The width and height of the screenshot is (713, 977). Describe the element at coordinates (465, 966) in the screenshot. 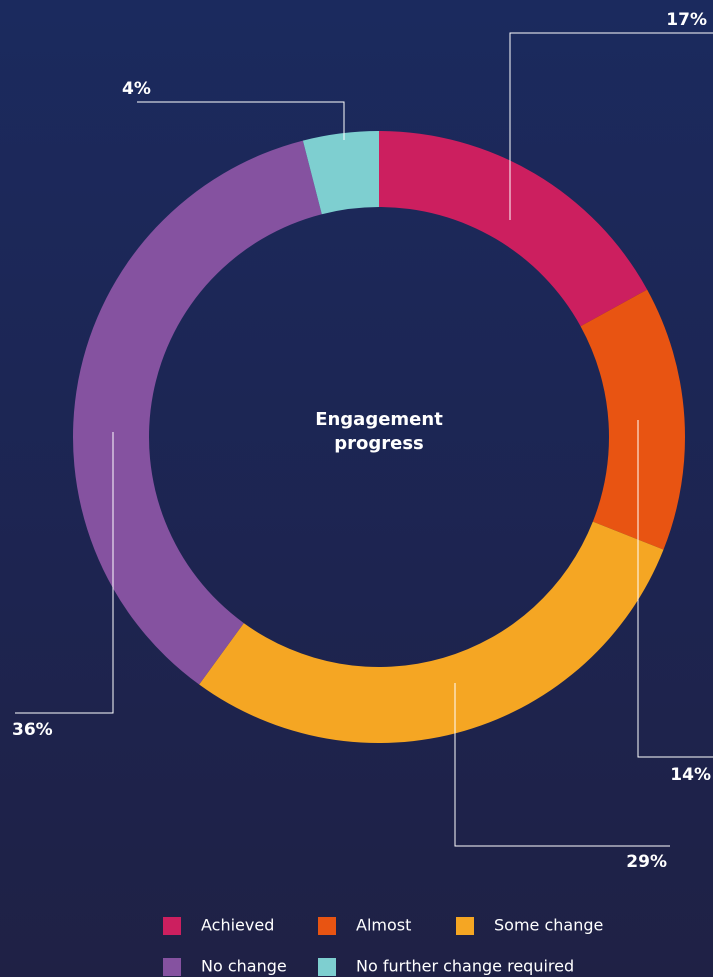

I see `legend-label: No further change required` at that location.